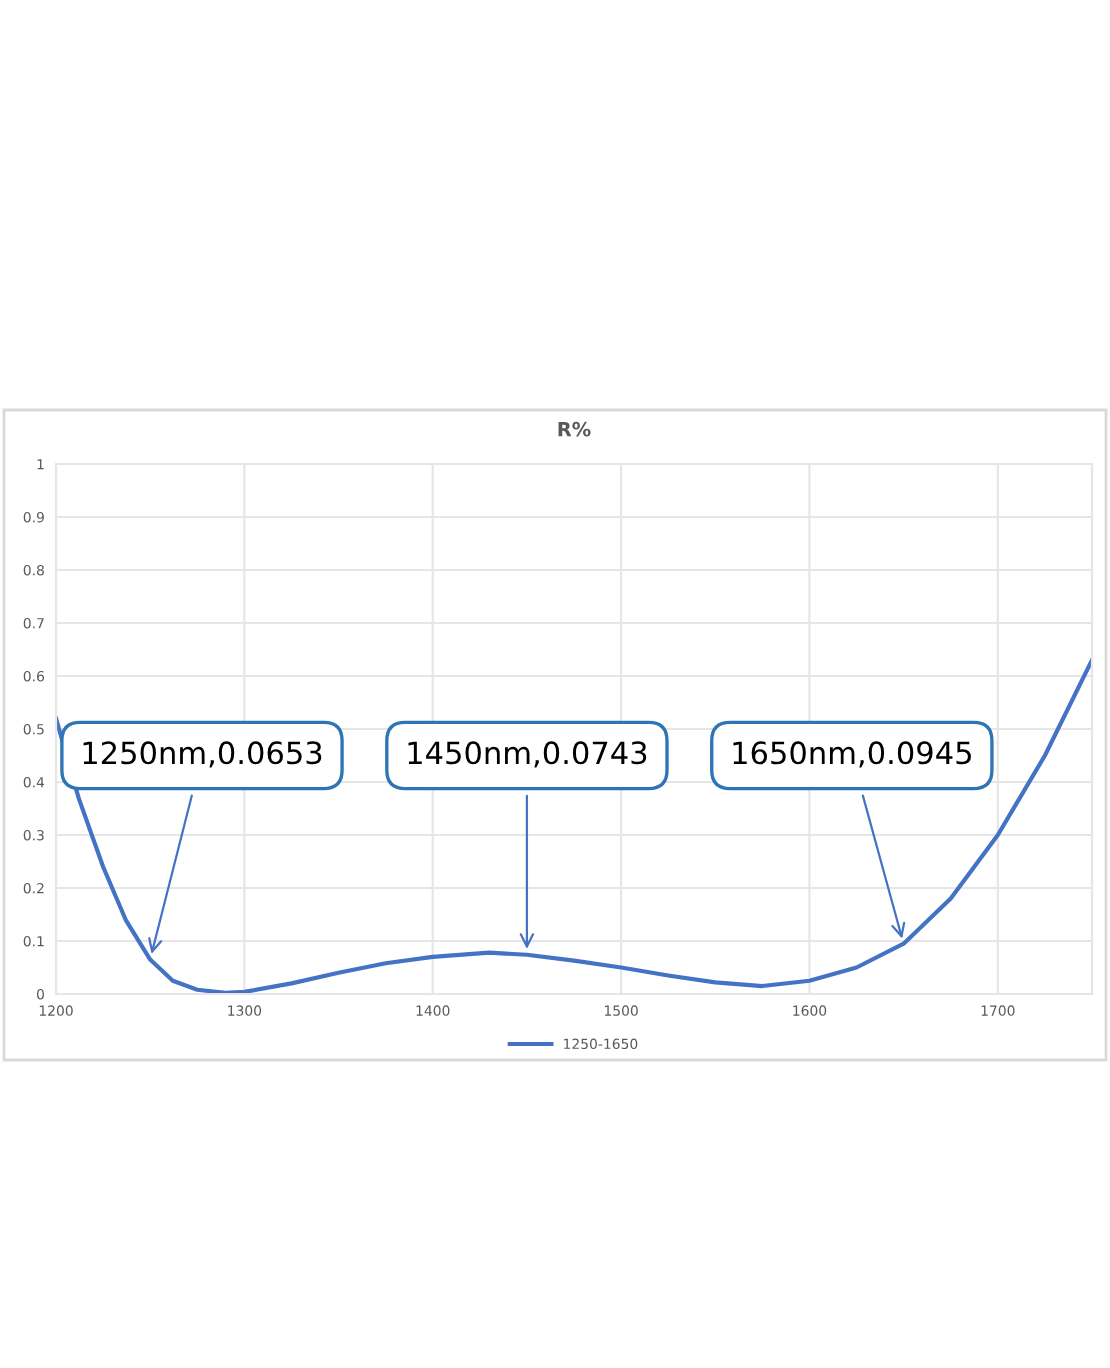 This screenshot has height=1368, width=1110. What do you see at coordinates (574, 429) in the screenshot?
I see `chart-title: R%` at bounding box center [574, 429].